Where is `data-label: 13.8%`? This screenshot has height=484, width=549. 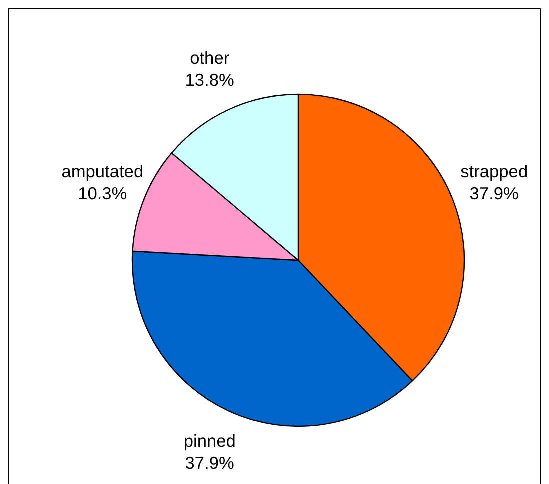
data-label: 13.8% is located at coordinates (209, 80).